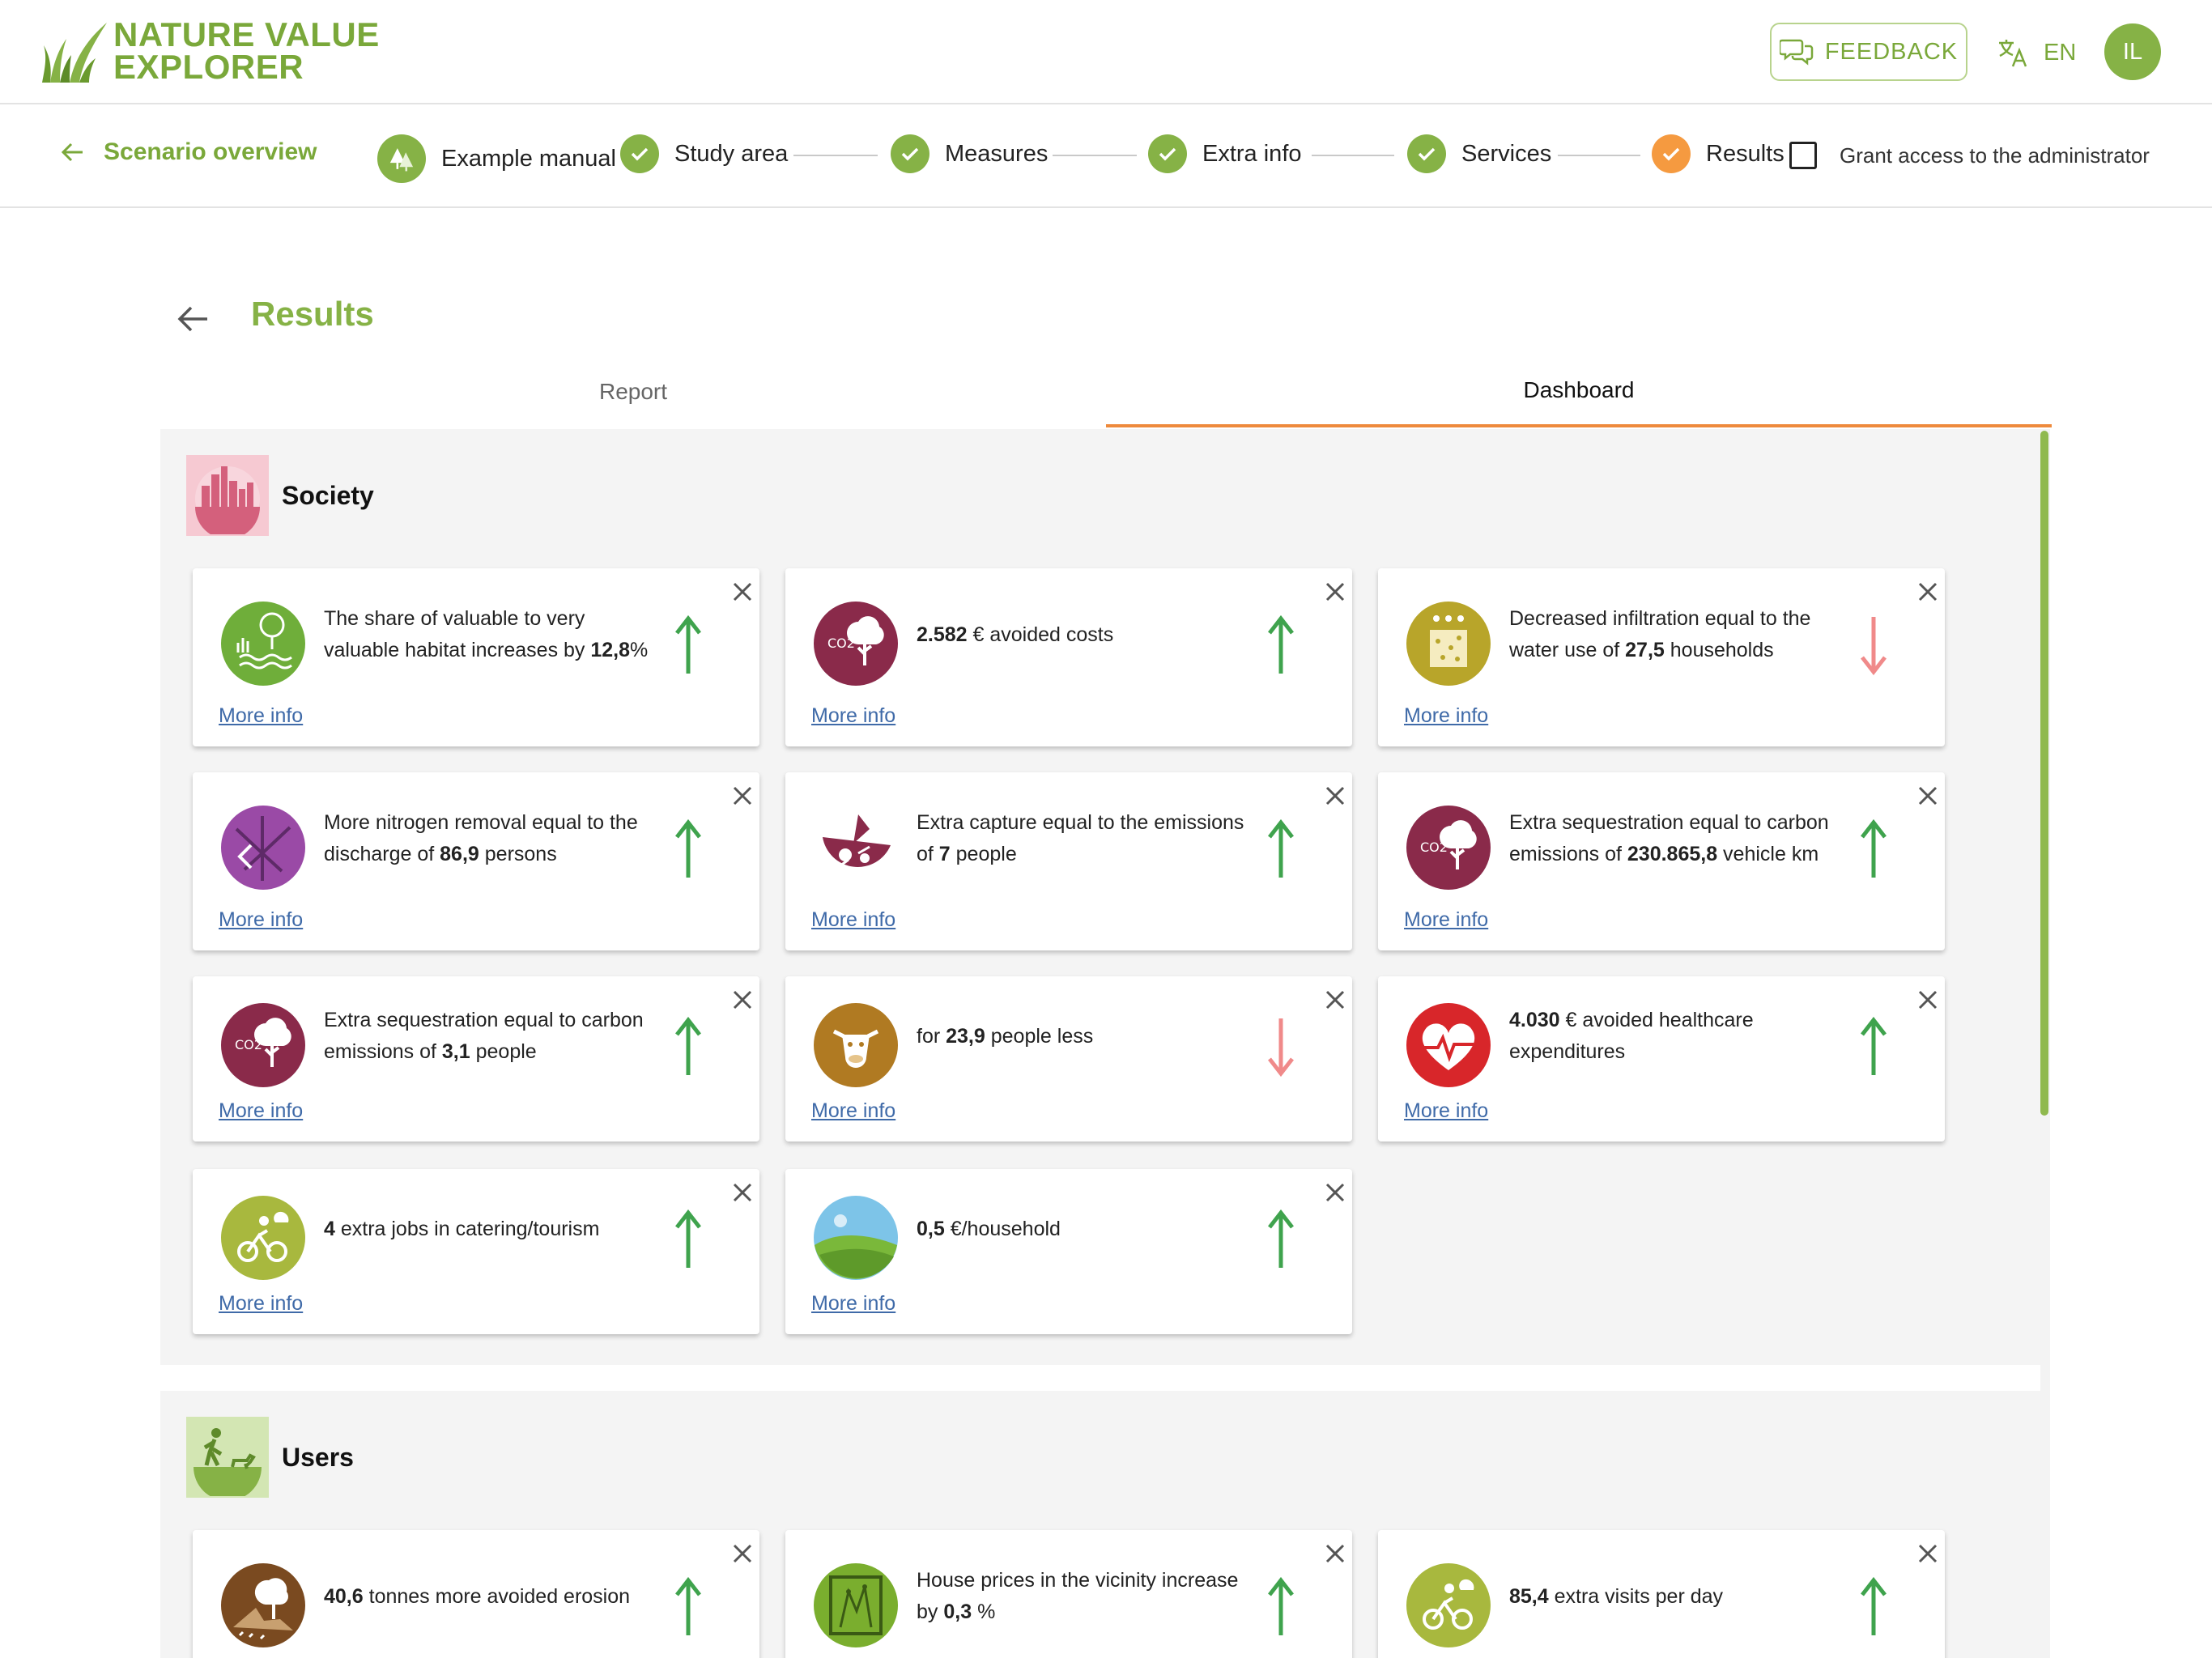  I want to click on step-extra-info: Extra info, so click(1225, 153).